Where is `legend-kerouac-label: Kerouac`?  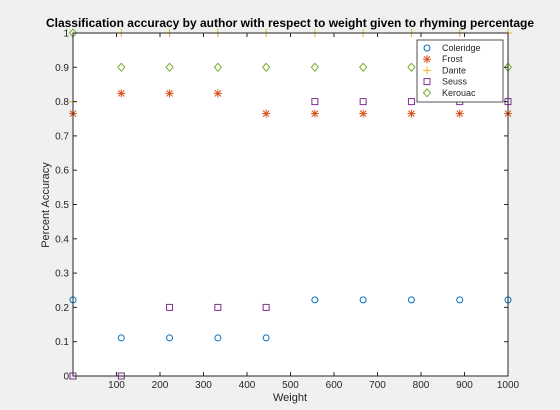
legend-kerouac-label: Kerouac is located at coordinates (459, 93).